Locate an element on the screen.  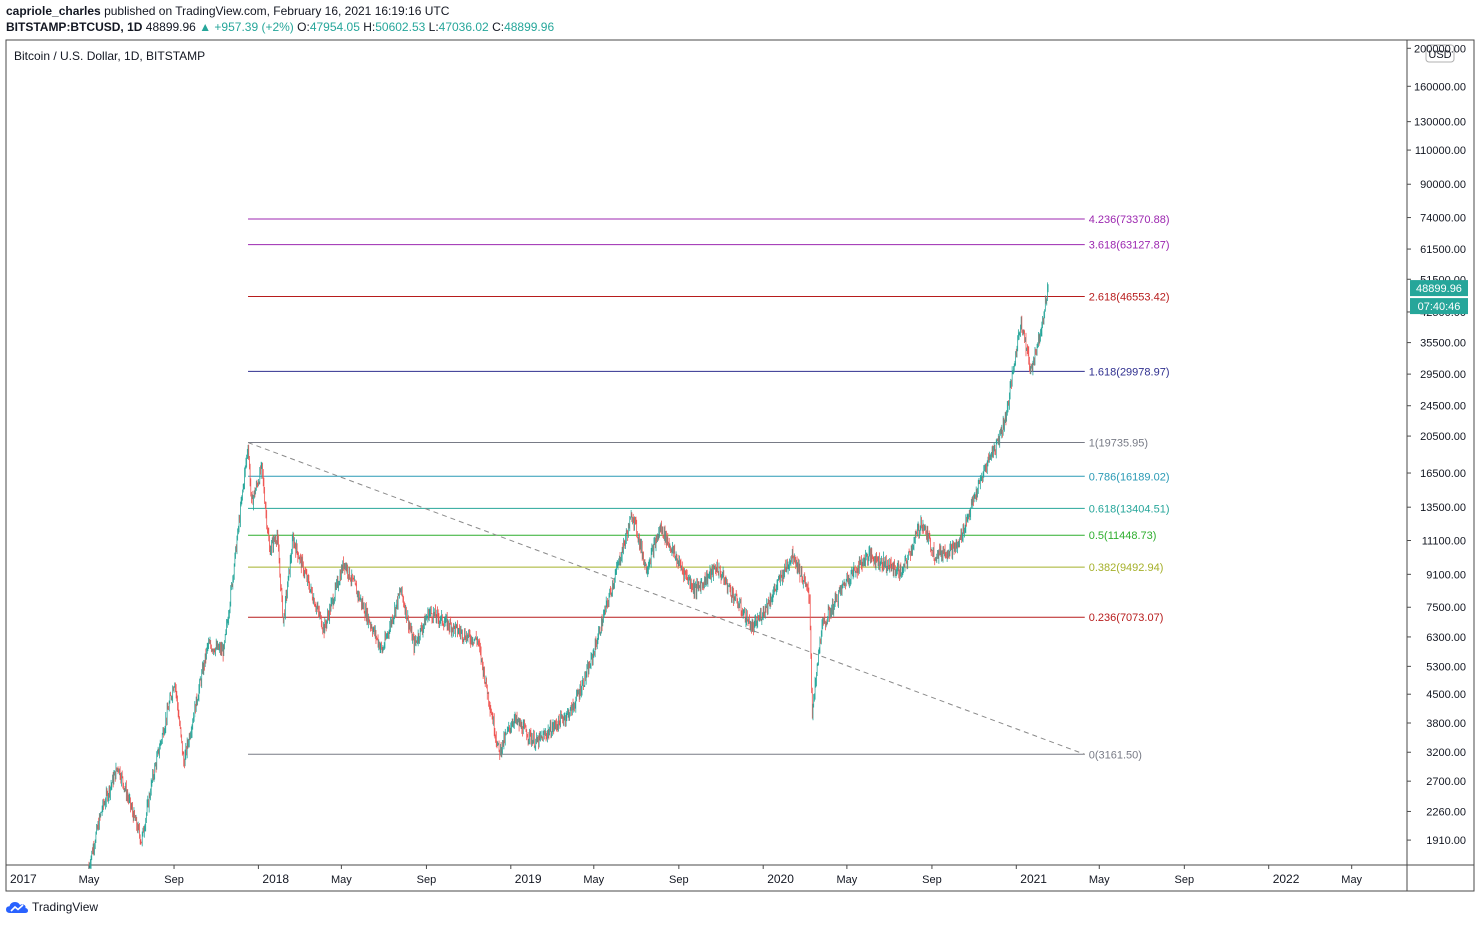
fib-level-label: 2.618(46553.42) is located at coordinates (1129, 297).